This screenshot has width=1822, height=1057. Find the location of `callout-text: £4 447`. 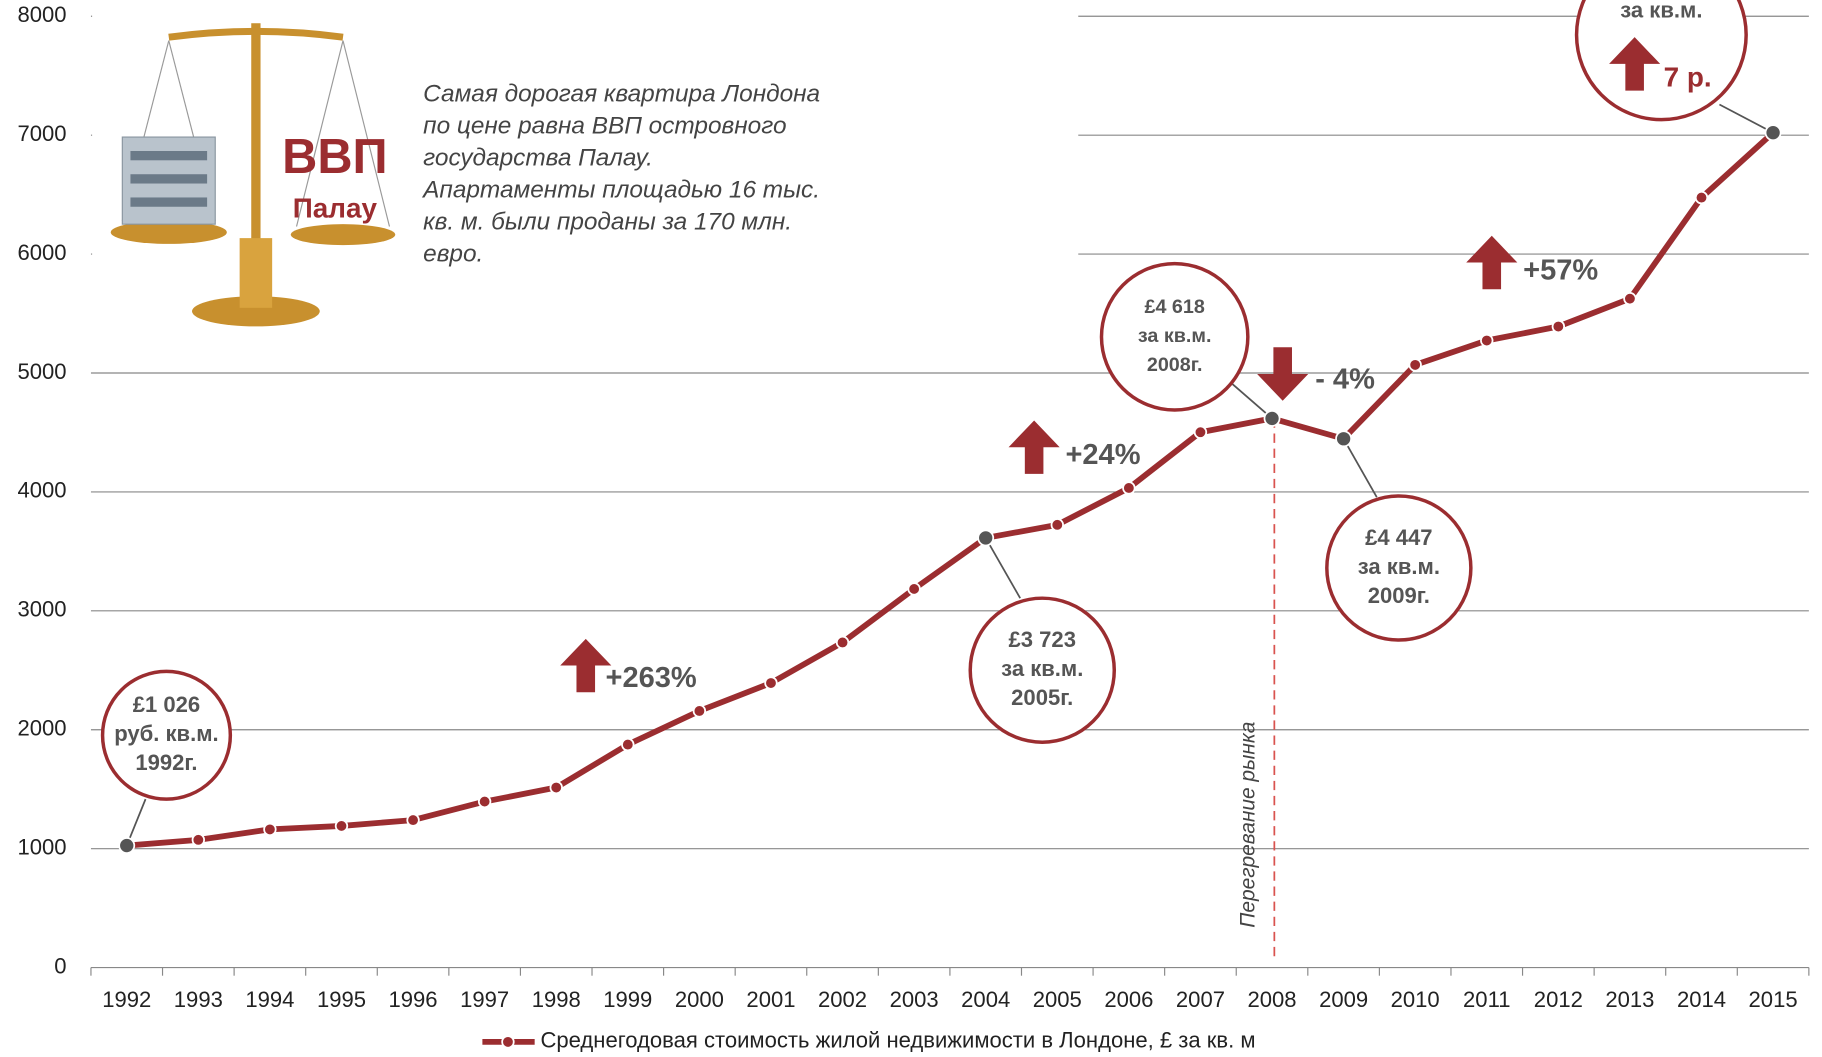

callout-text: £4 447 is located at coordinates (1398, 537).